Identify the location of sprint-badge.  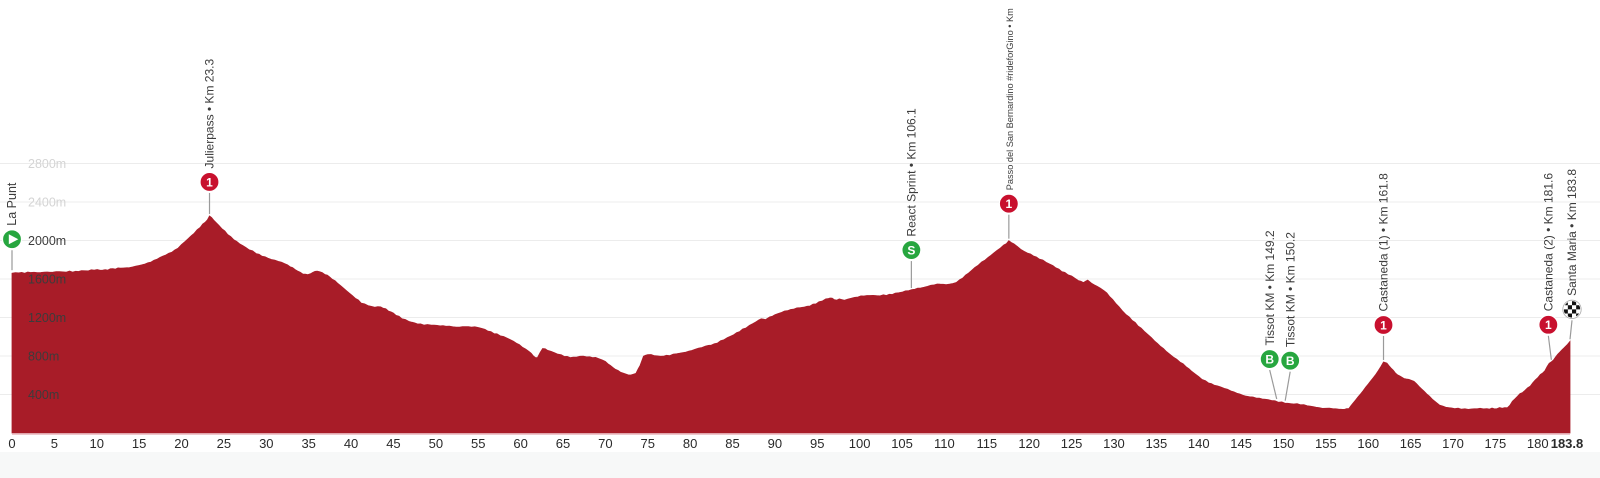
(911, 250).